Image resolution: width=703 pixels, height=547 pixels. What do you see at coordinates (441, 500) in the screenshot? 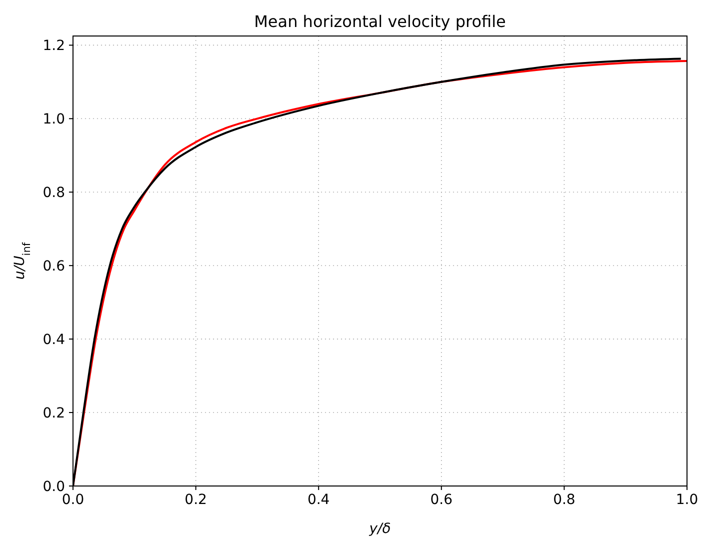
I see `x-tick-label: 0.6` at bounding box center [441, 500].